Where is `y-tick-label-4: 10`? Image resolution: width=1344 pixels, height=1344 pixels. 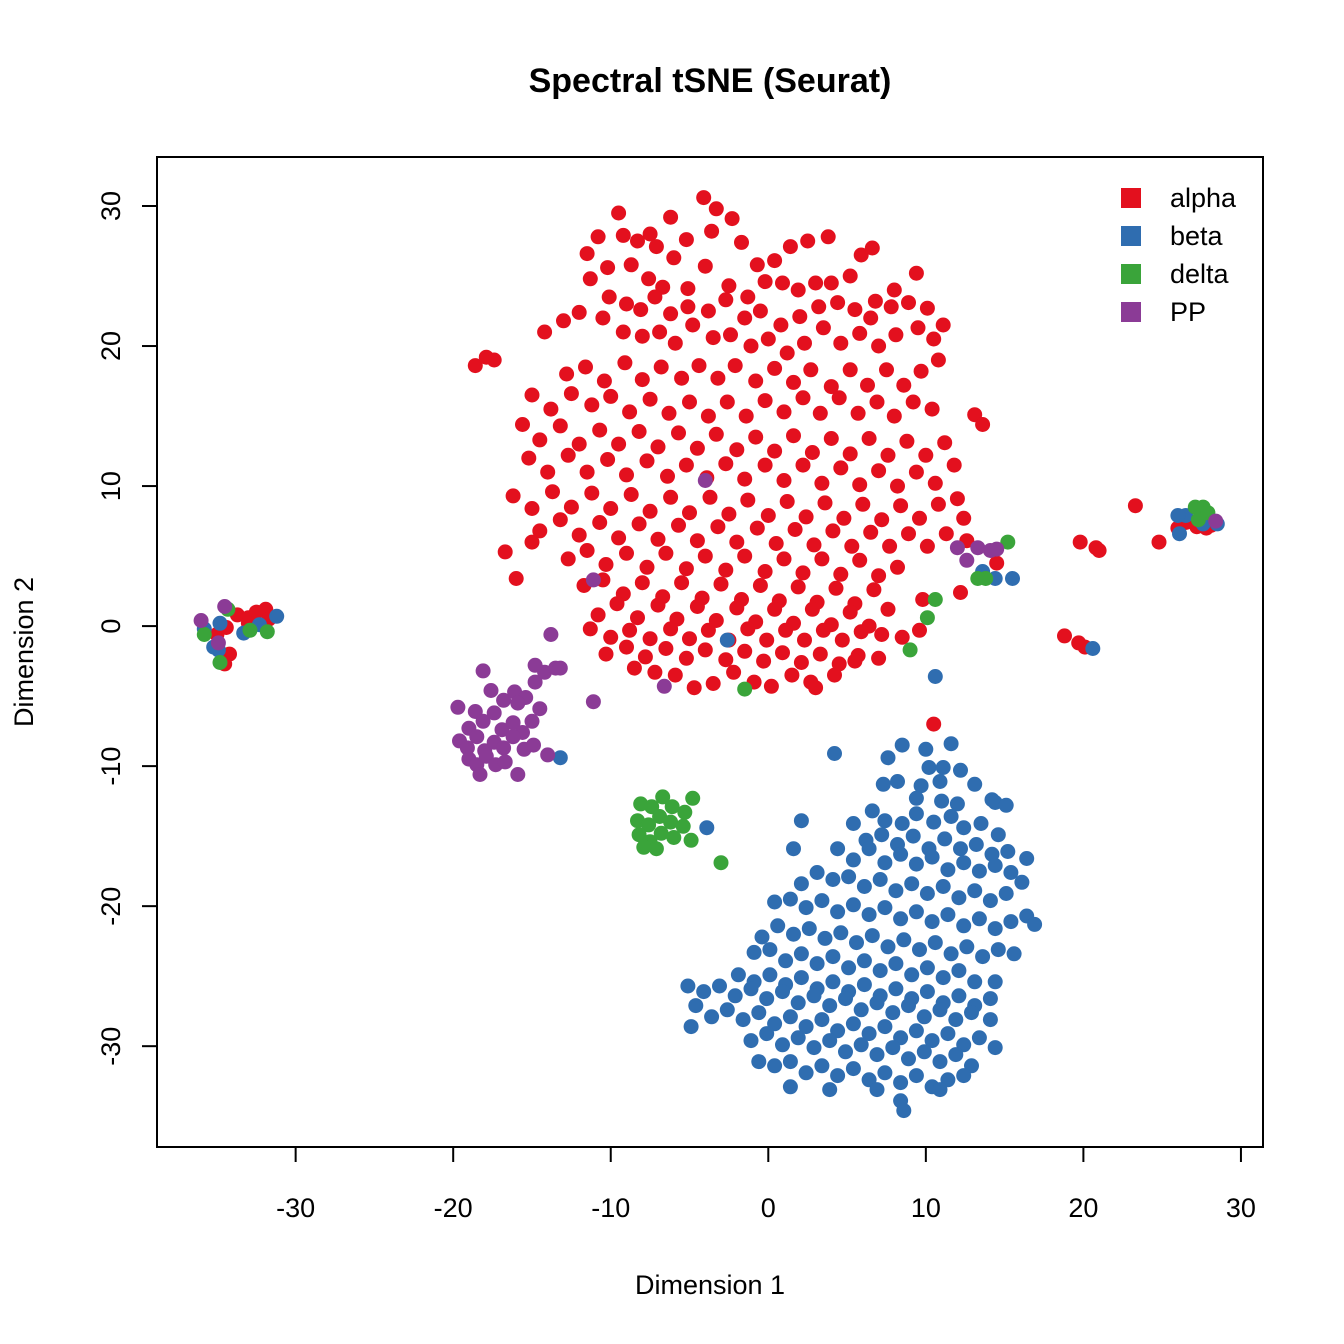 y-tick-label-4: 10 is located at coordinates (111, 486).